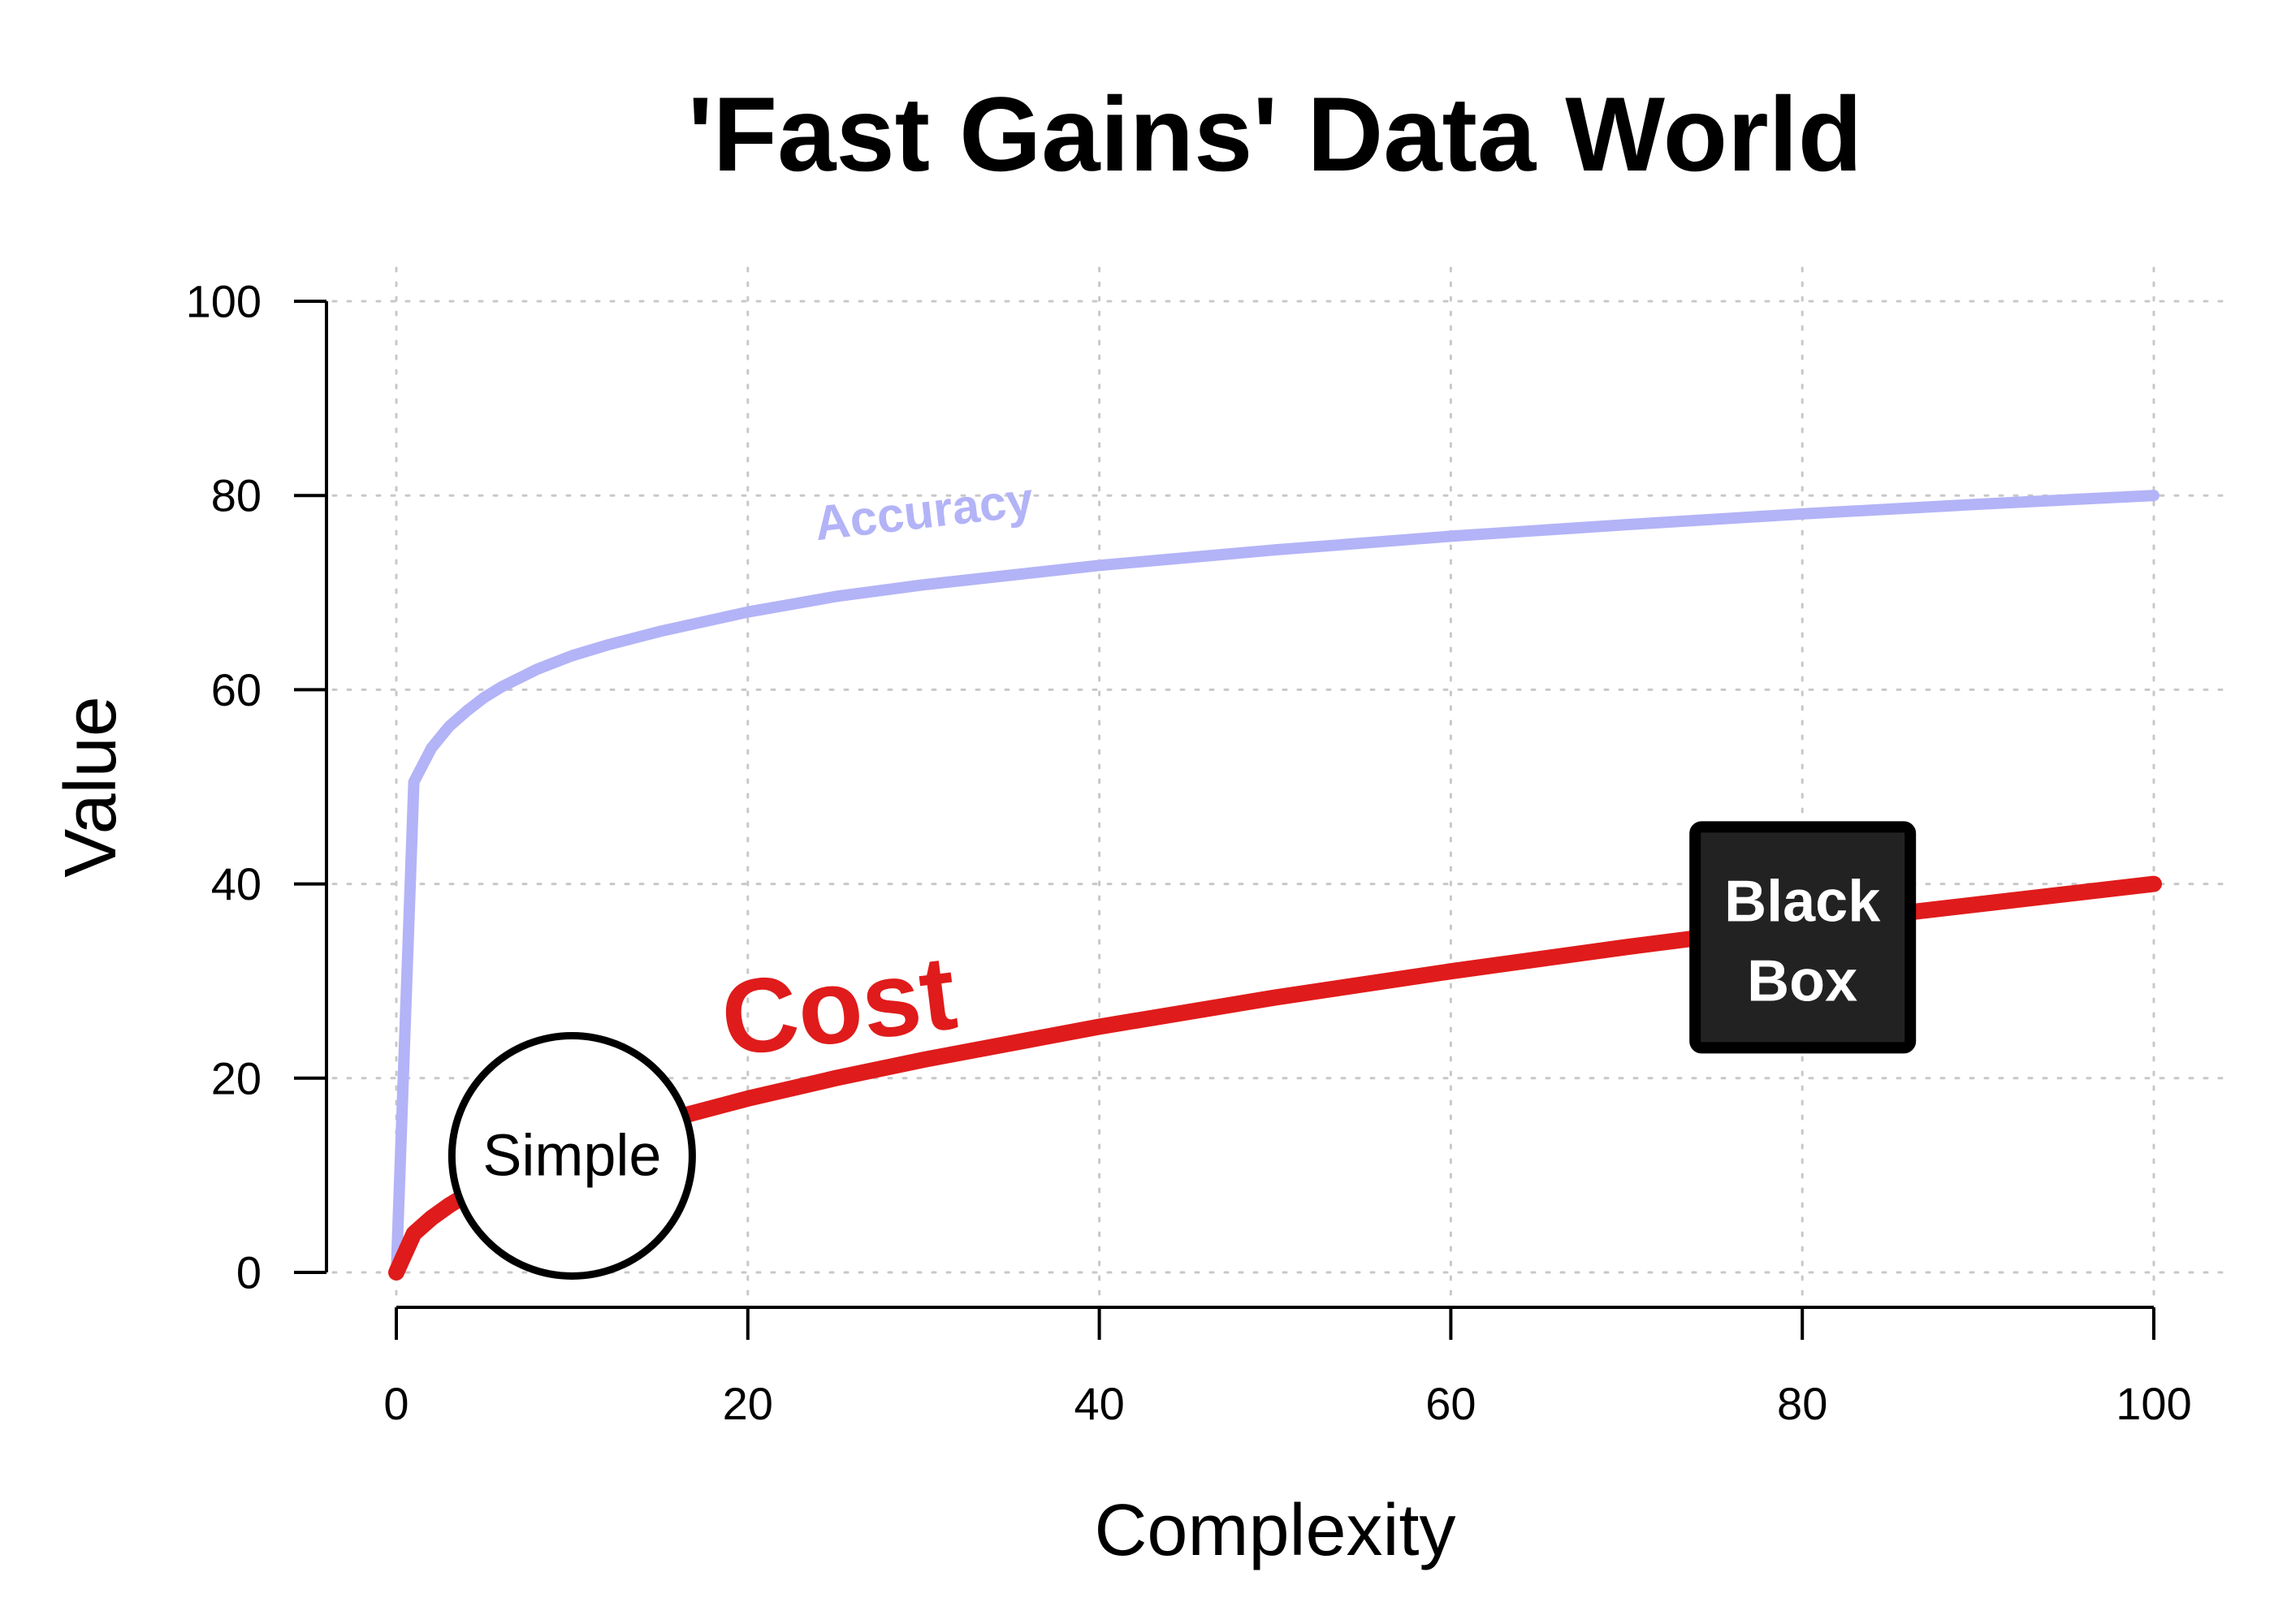  Describe the element at coordinates (236, 690) in the screenshot. I see `y-tick-label: 60` at that location.